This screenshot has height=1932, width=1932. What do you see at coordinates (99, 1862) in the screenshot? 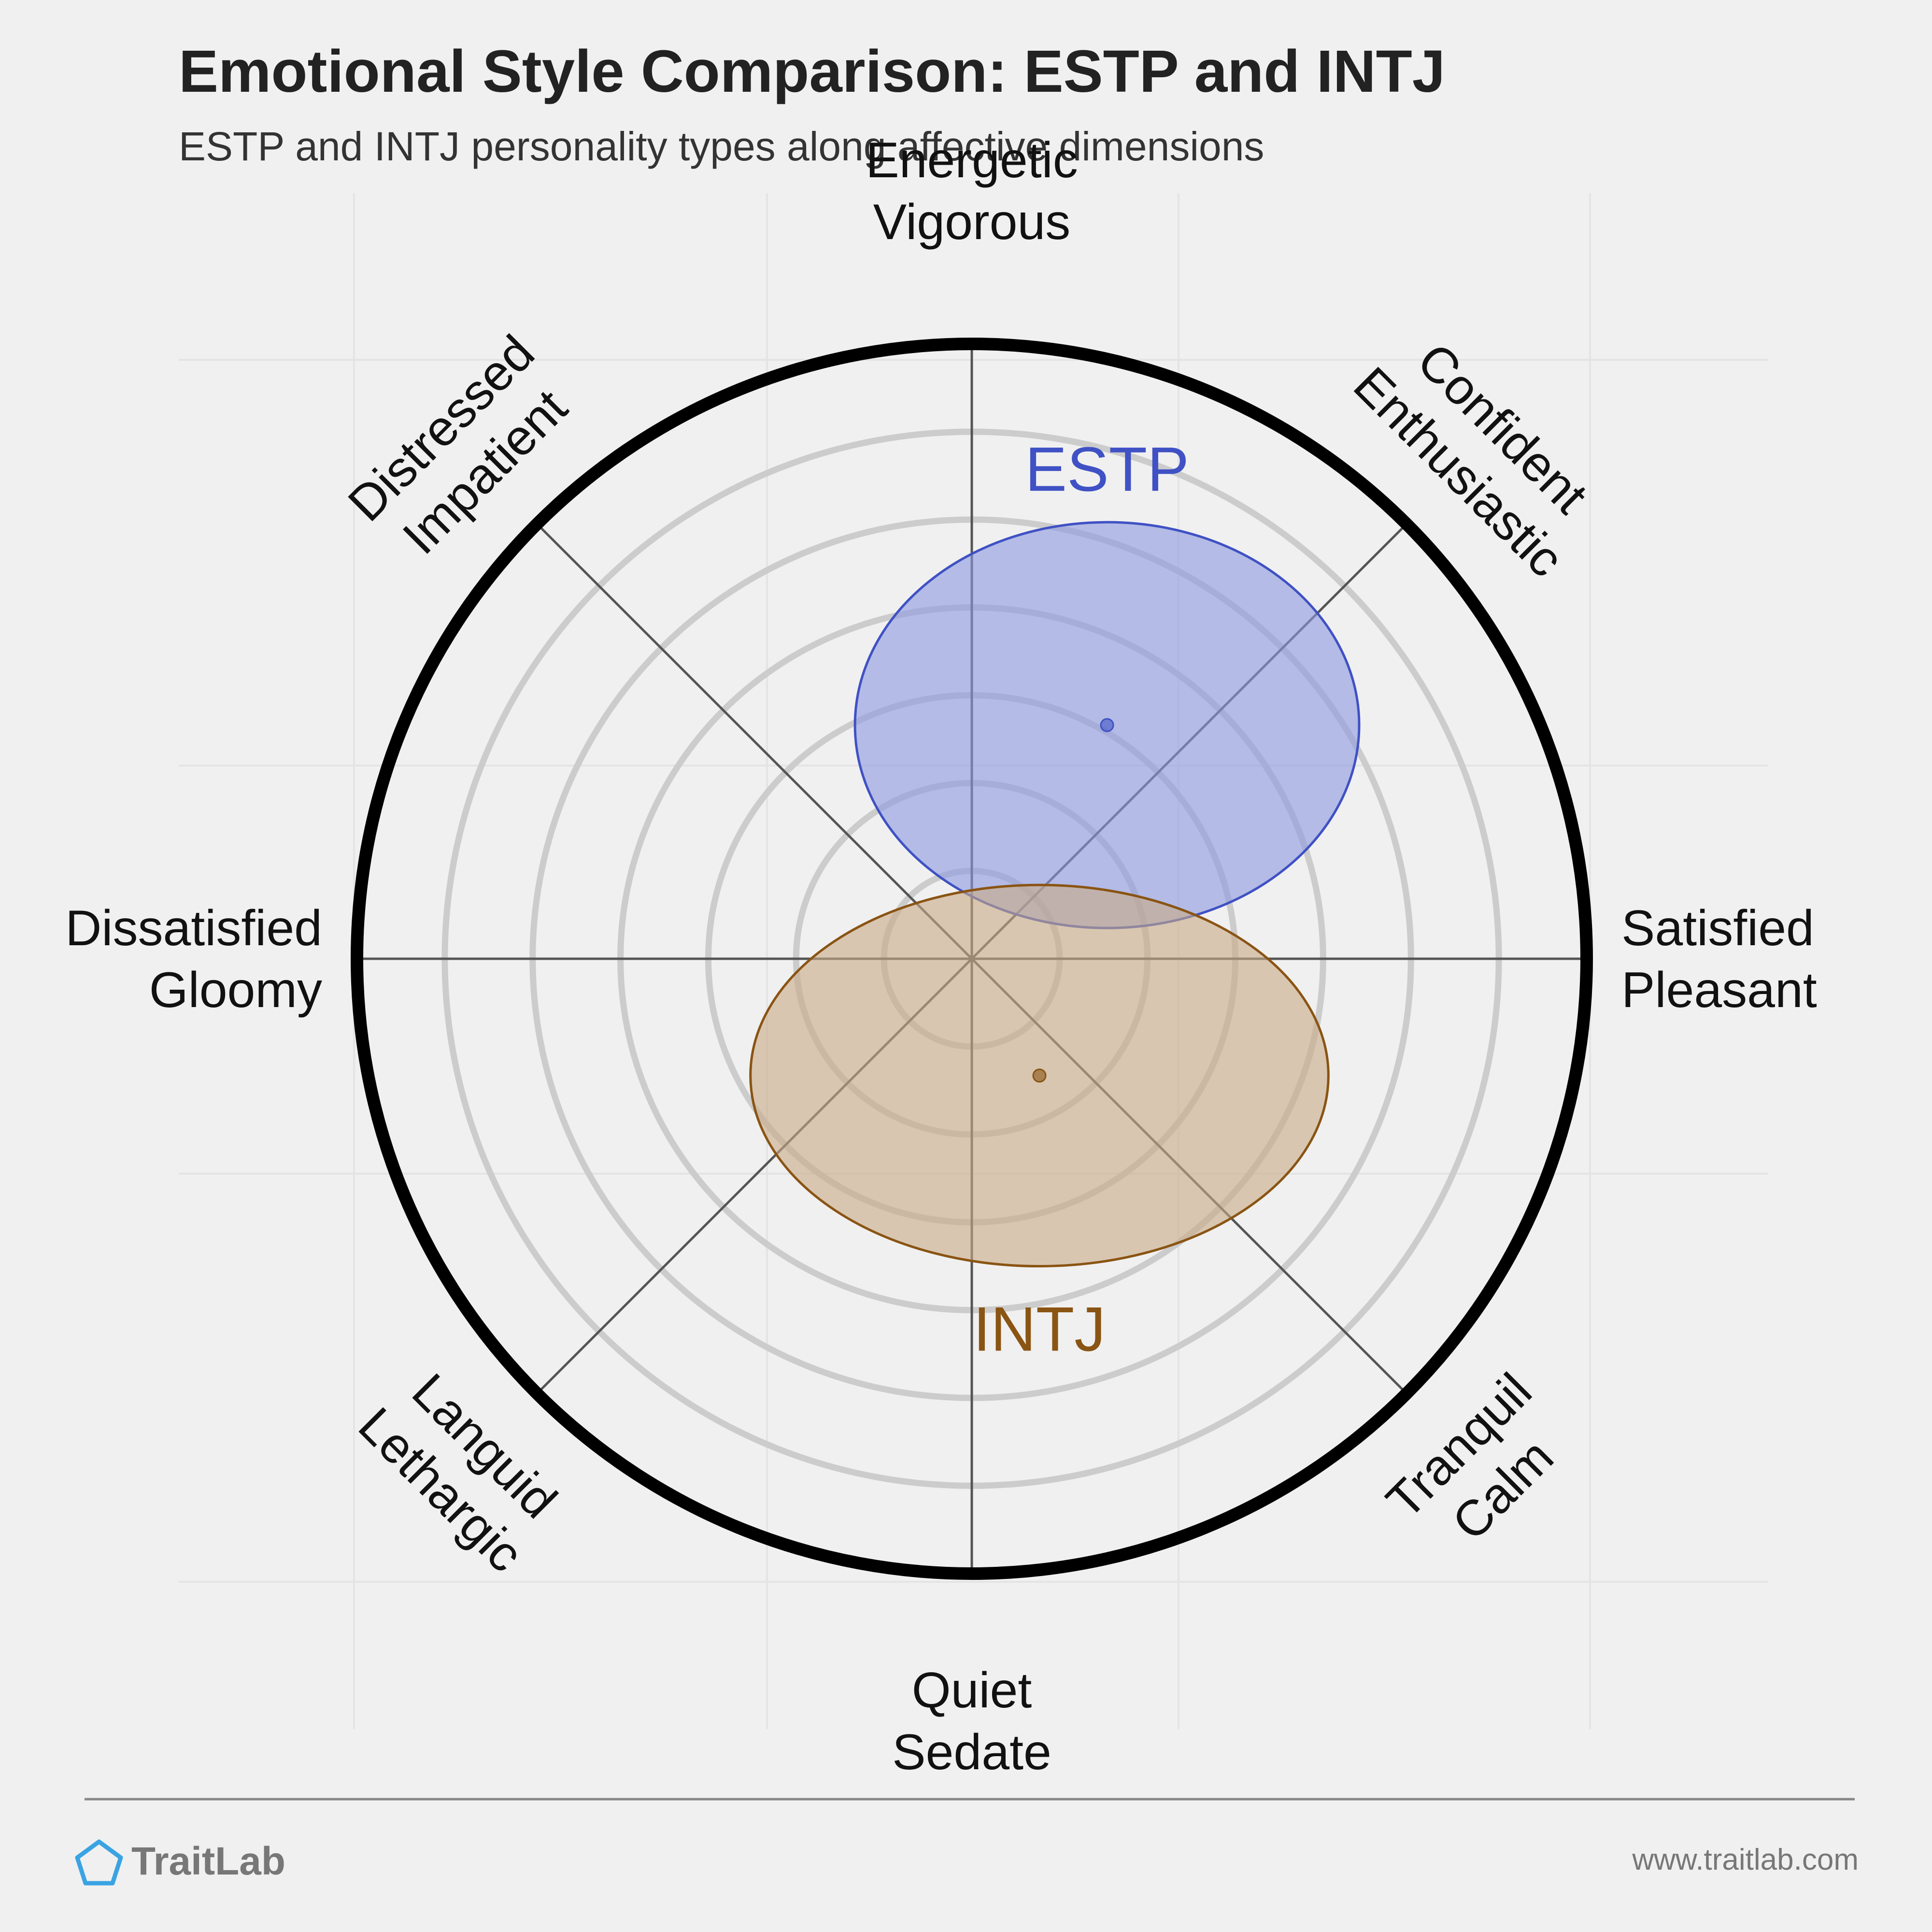
I see `traitlab-logo-icon` at bounding box center [99, 1862].